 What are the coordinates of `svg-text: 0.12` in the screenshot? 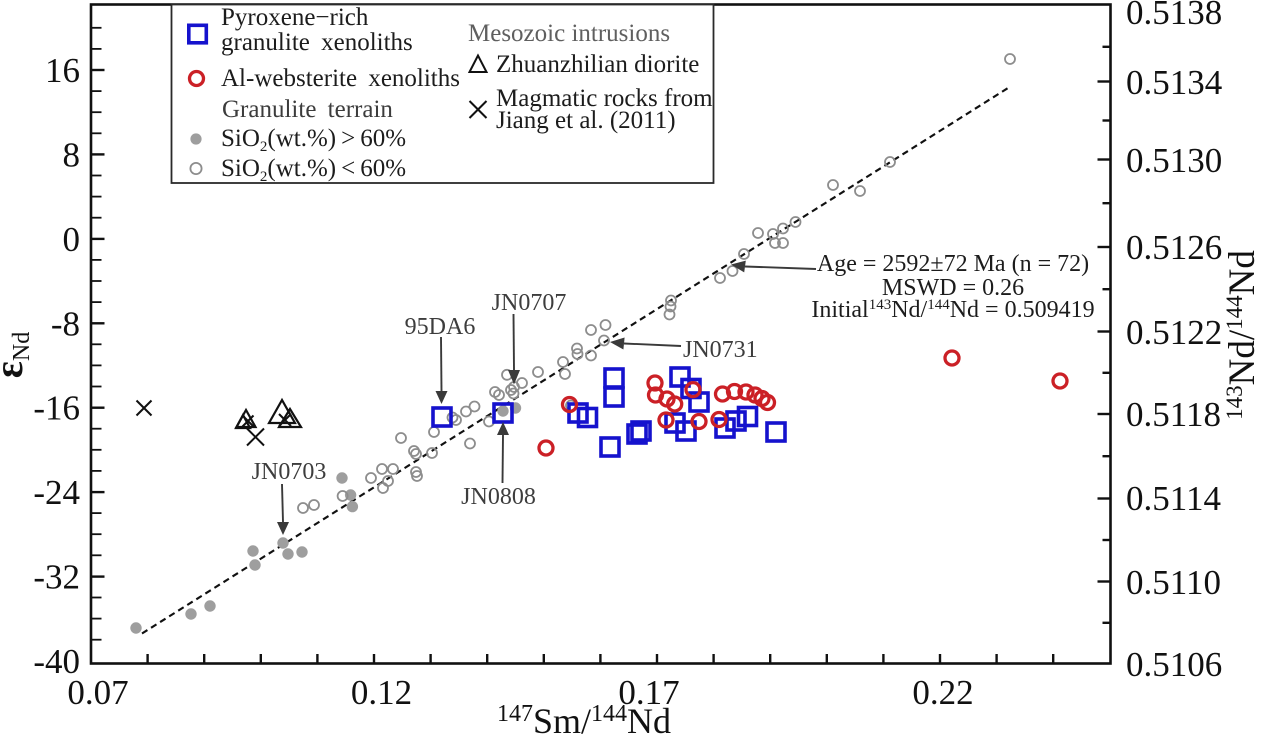 It's located at (381, 692).